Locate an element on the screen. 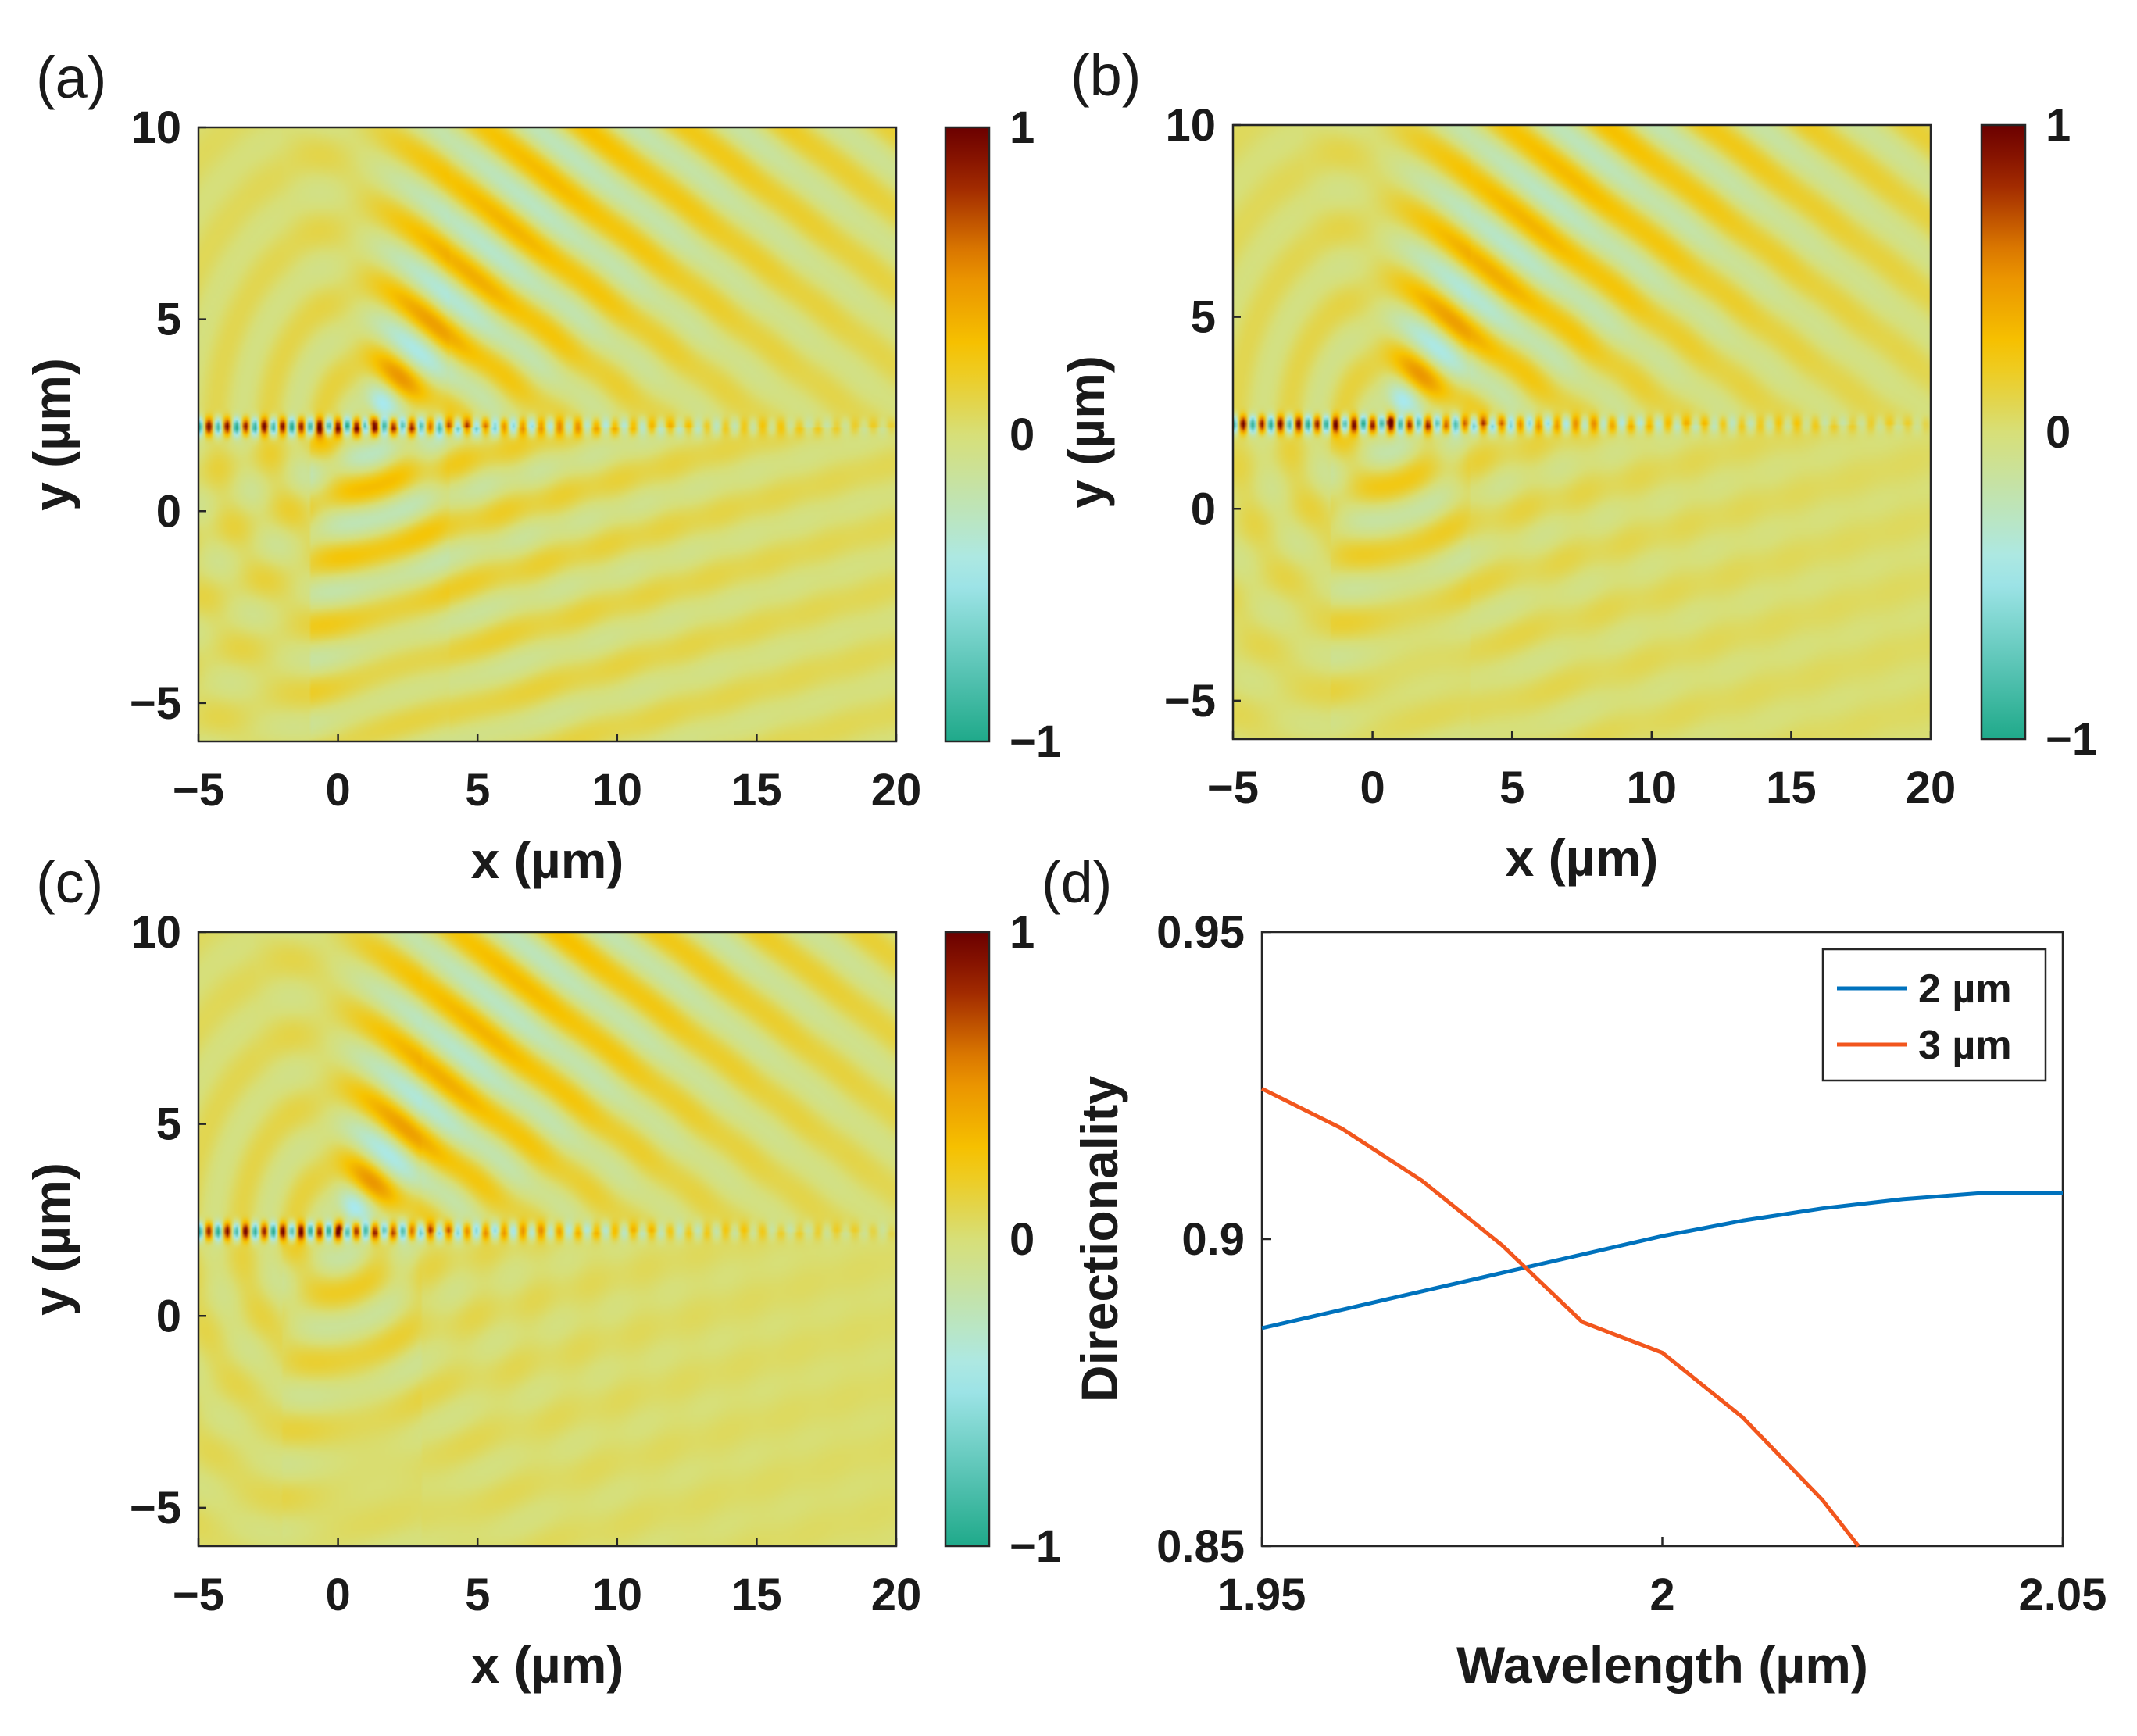 The image size is (2137, 1736). x-axis-label: Wavelength (µm) is located at coordinates (1662, 1665).